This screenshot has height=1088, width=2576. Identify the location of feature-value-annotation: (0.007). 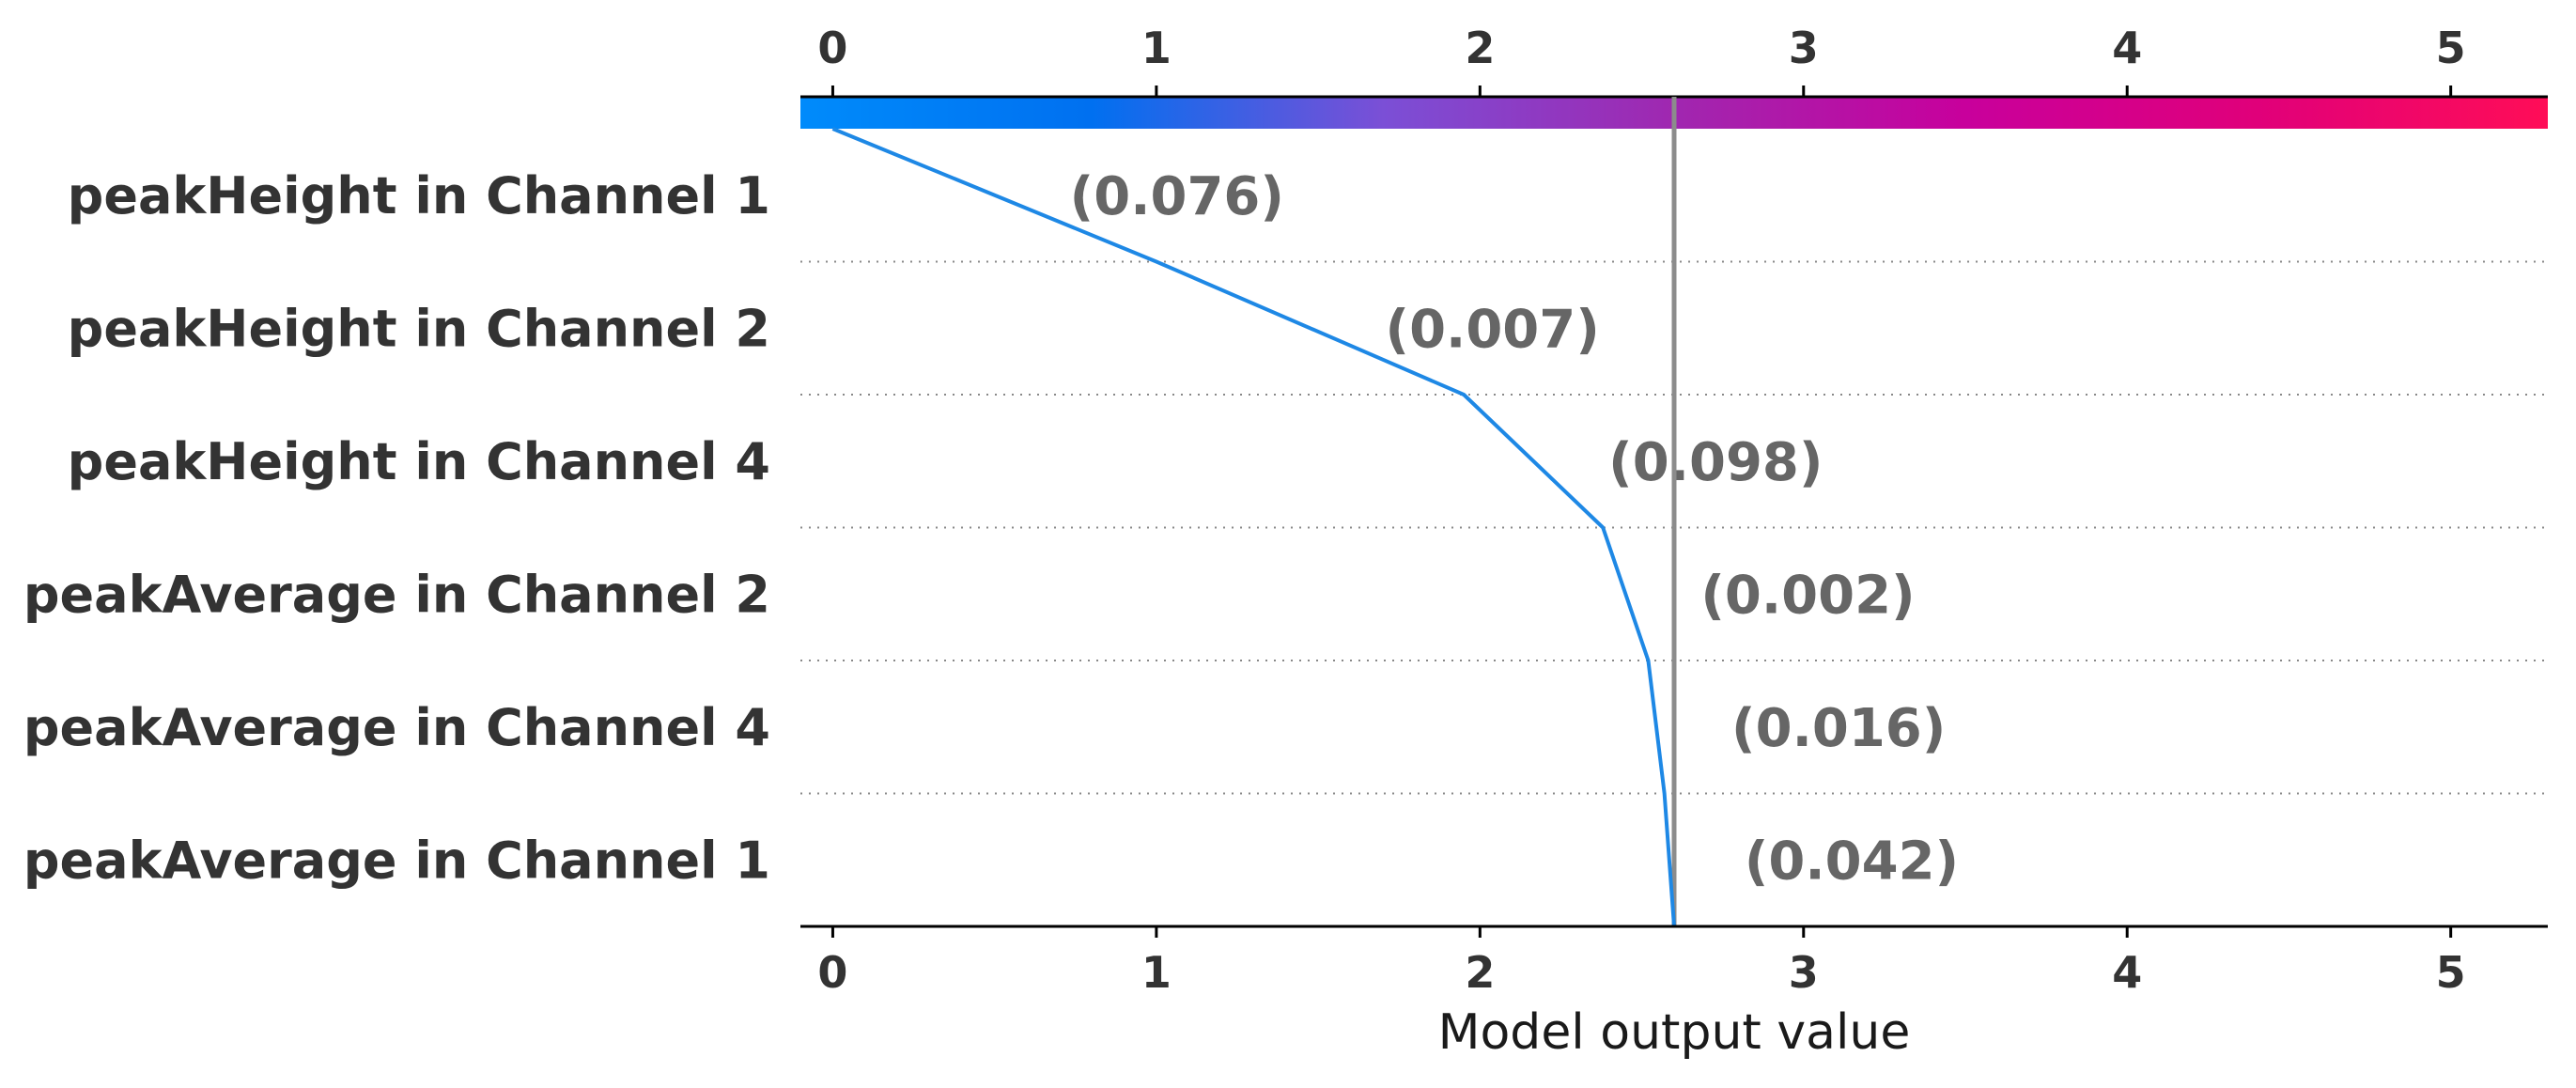
(1493, 330).